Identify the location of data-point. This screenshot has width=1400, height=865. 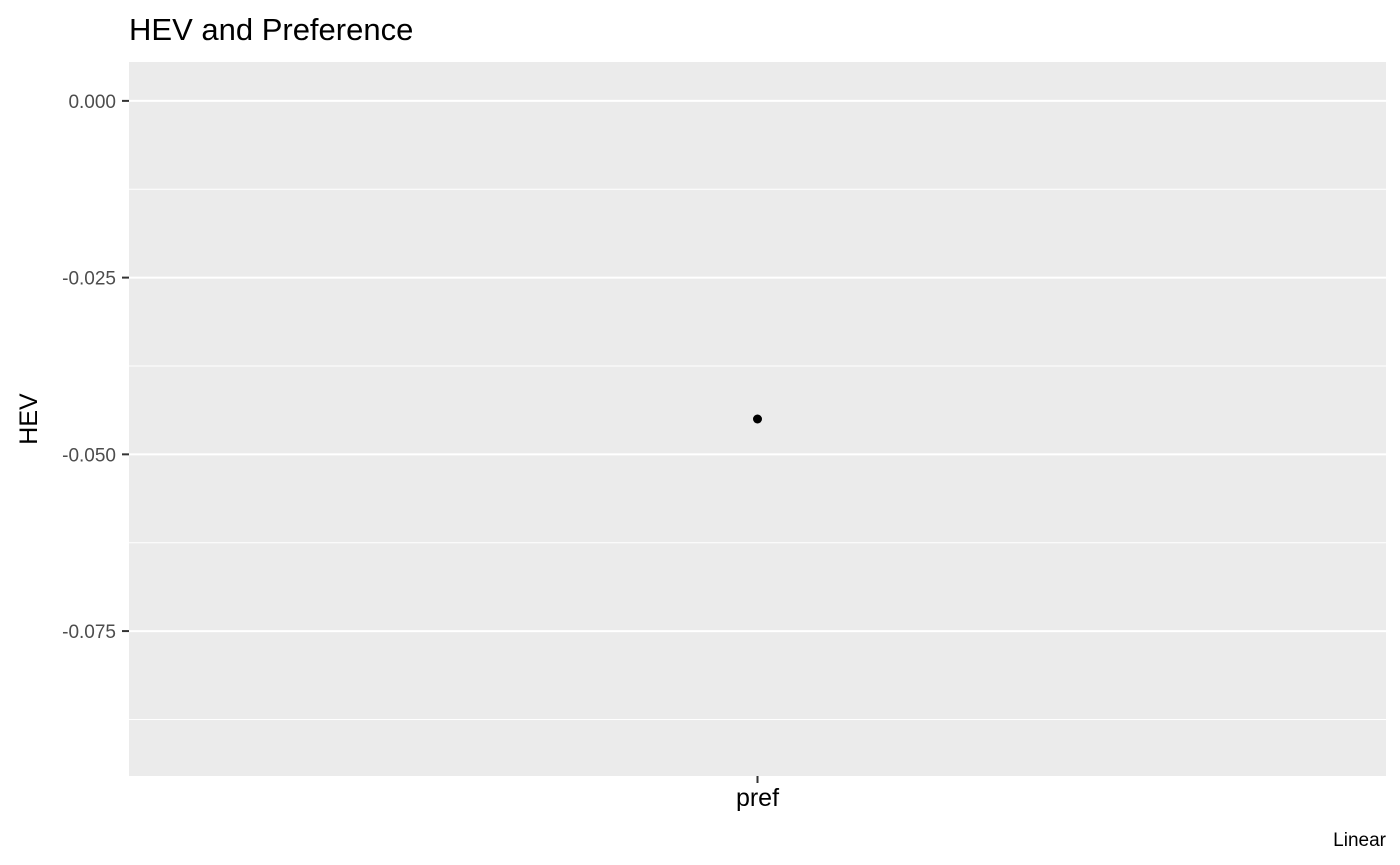
(757, 419).